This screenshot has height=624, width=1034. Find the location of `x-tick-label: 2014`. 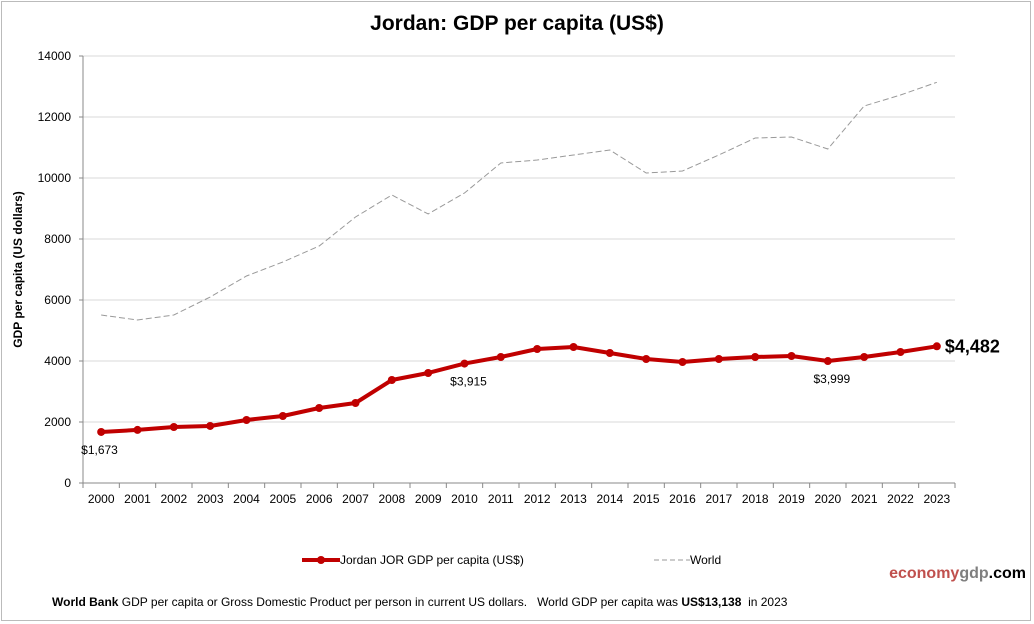

x-tick-label: 2014 is located at coordinates (609, 499).